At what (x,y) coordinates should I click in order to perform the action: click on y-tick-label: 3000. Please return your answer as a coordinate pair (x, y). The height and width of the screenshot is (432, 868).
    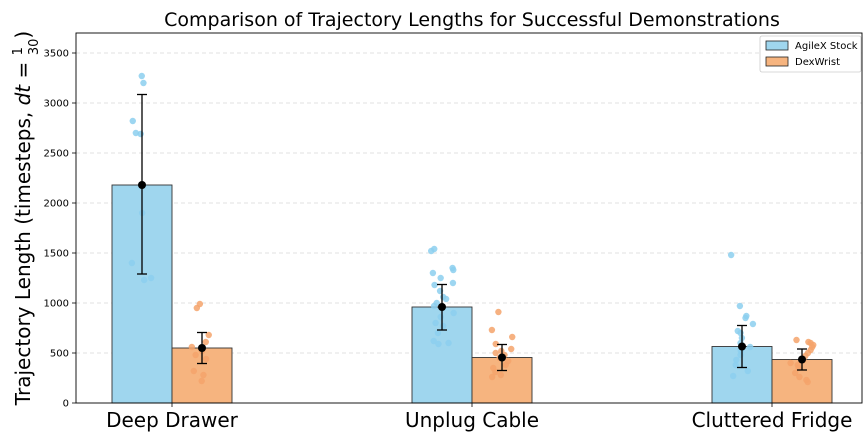
    Looking at the image, I should click on (56, 104).